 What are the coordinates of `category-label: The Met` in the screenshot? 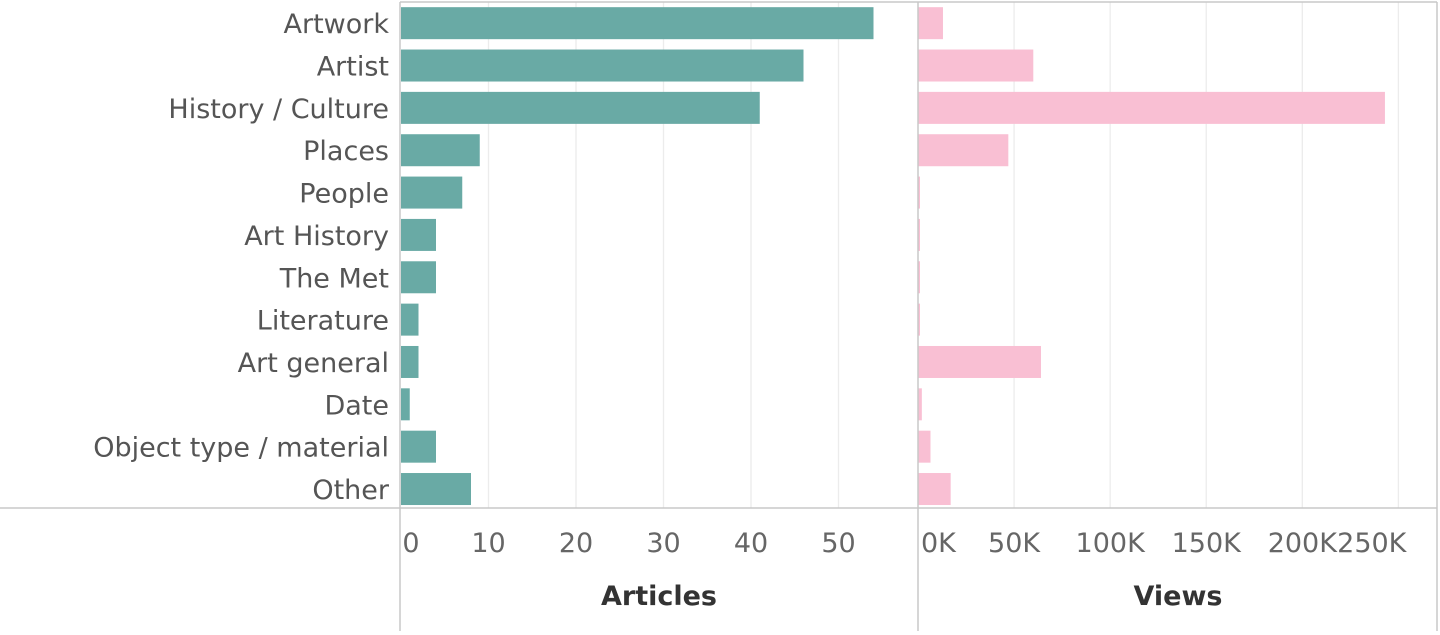 It's located at (334, 278).